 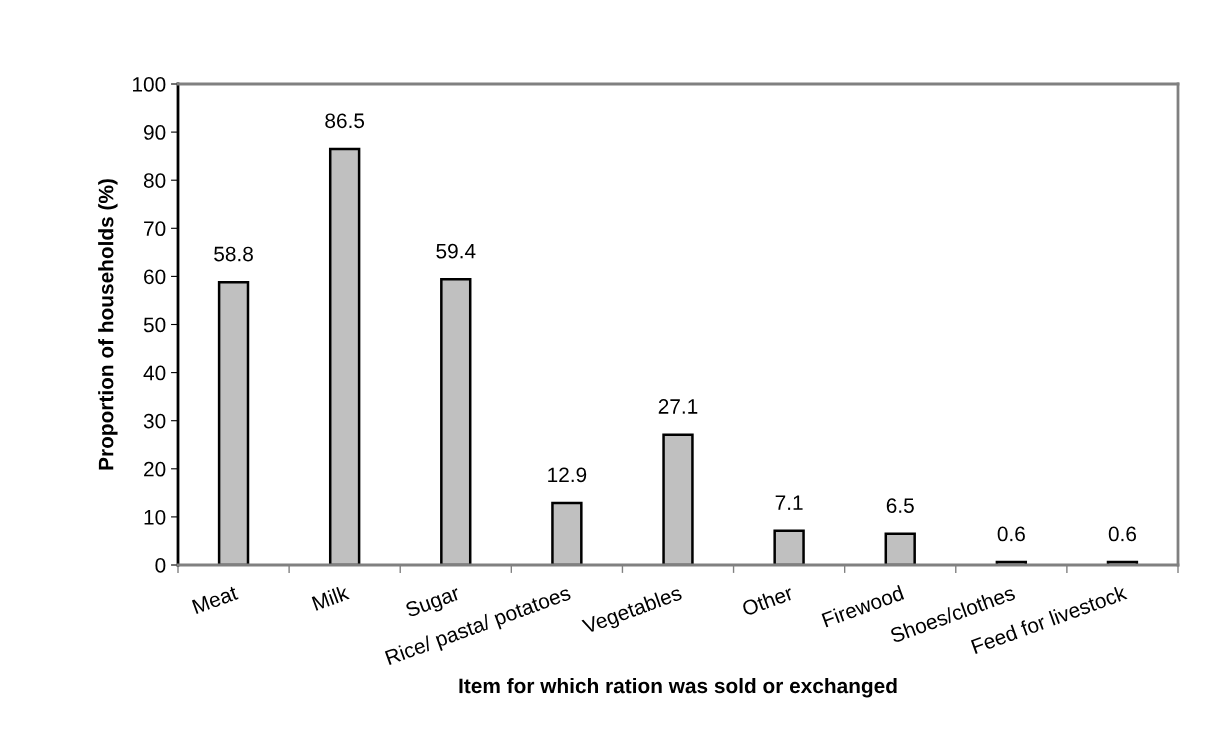 I want to click on data-label: 6.5, so click(x=900, y=505).